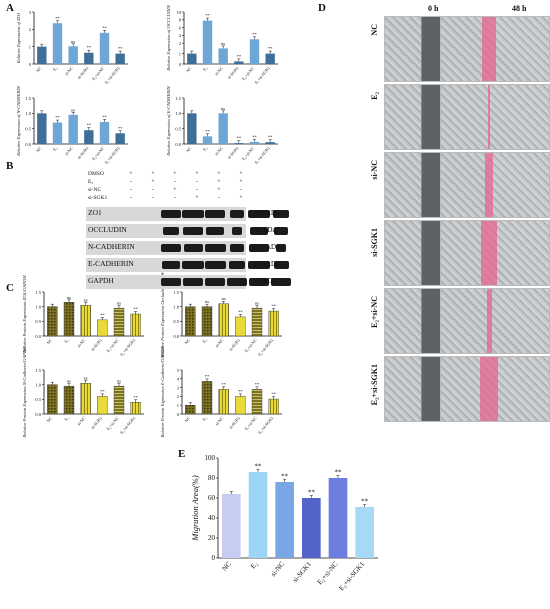 Image resolution: width=550 pixels, height=609 pixels. I want to click on blot-kda-gapdh: 36 kDa, so click(265, 280).